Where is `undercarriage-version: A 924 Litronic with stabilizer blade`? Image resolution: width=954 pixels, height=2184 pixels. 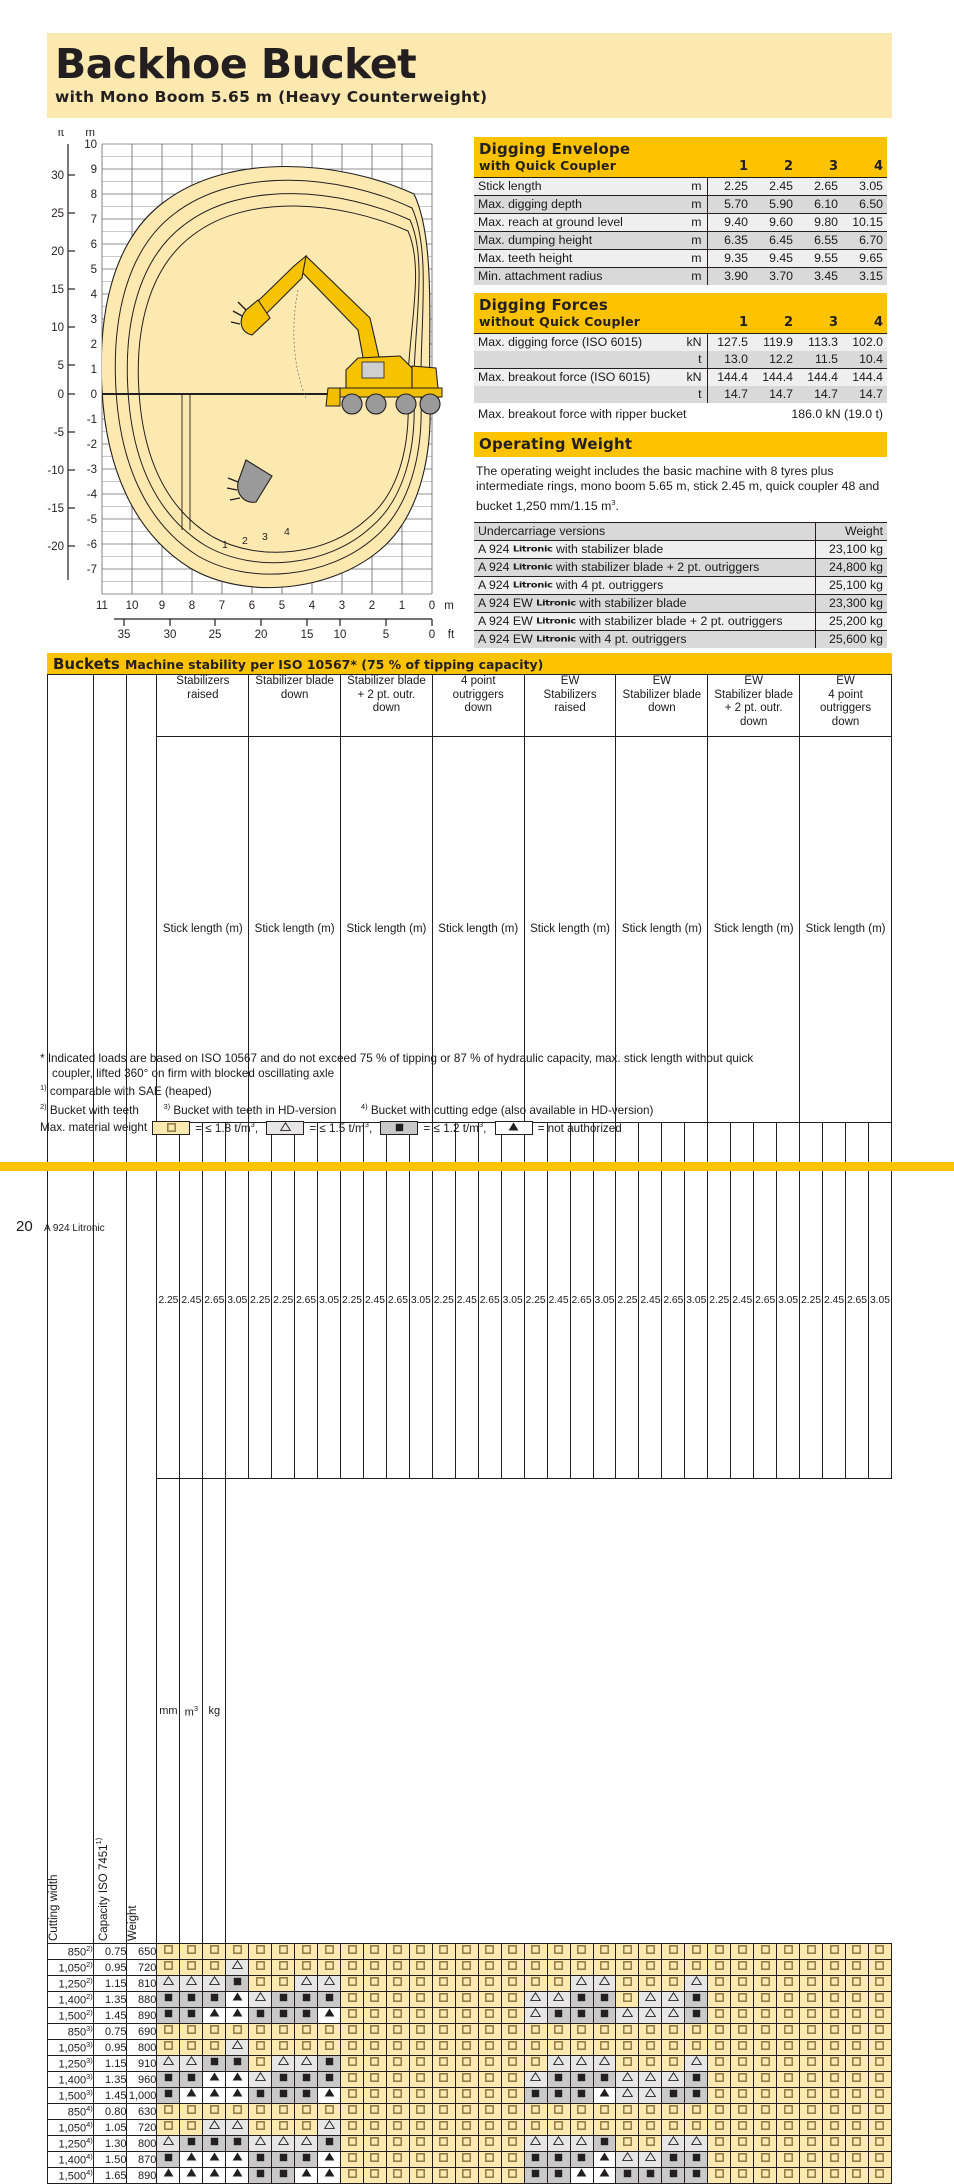 undercarriage-version: A 924 Litronic with stabilizer blade is located at coordinates (644, 550).